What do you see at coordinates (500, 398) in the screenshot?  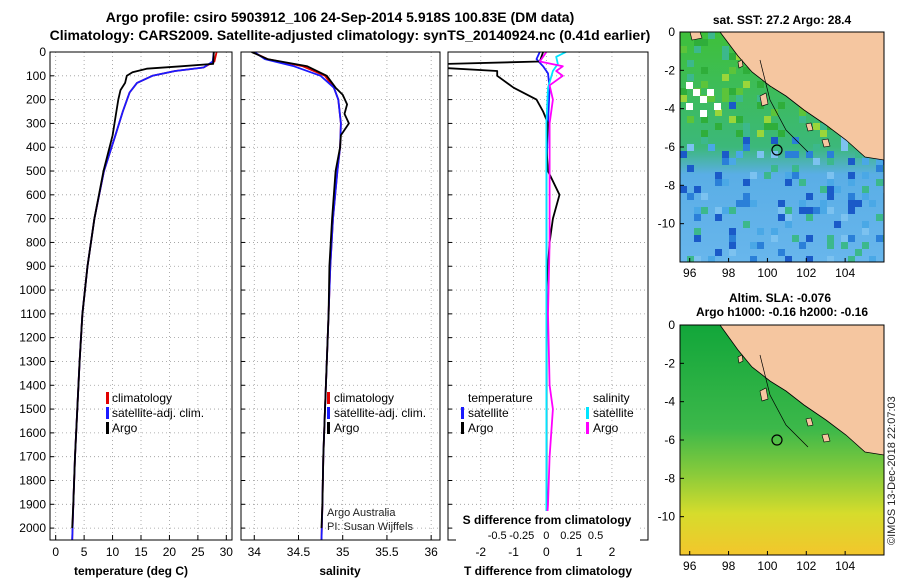 I see `legend-temperature-title: temperature` at bounding box center [500, 398].